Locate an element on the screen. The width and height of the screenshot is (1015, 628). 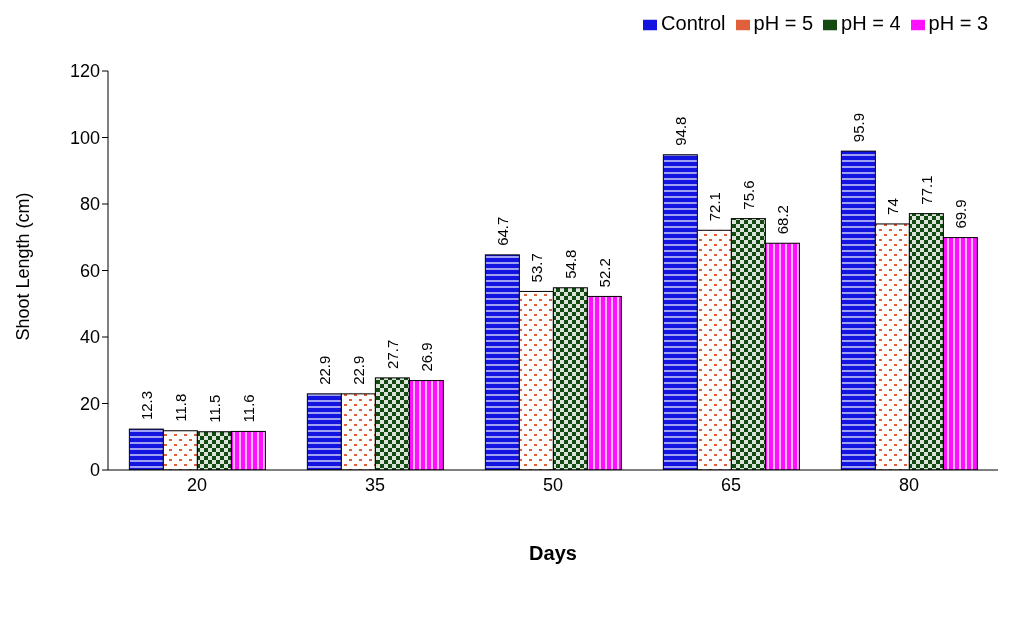
data-label: 52.2 is located at coordinates (605, 273).